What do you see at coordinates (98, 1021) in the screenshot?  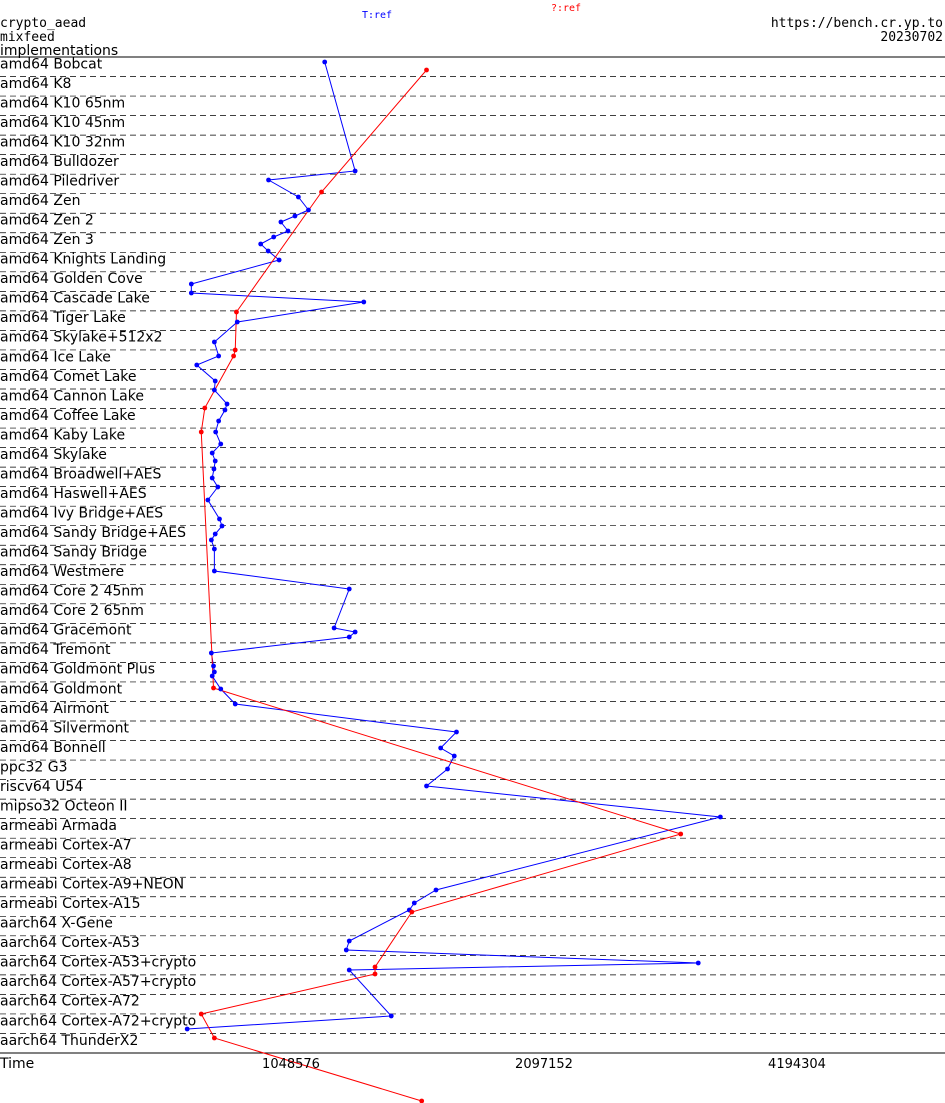 I see `category-label: aarch64 Cortex-A72+crypto` at bounding box center [98, 1021].